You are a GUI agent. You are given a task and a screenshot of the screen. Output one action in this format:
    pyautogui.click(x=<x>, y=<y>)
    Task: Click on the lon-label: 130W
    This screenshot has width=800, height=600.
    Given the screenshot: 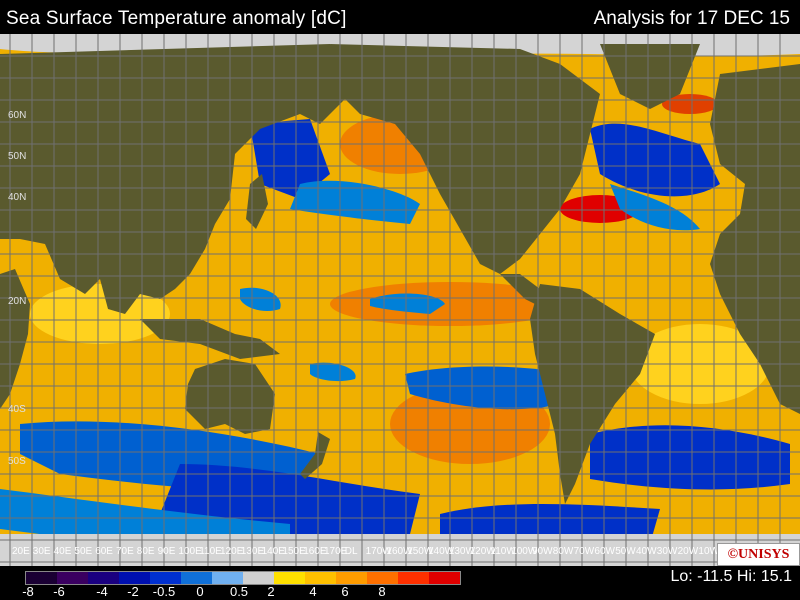 What is the action you would take?
    pyautogui.click(x=462, y=551)
    